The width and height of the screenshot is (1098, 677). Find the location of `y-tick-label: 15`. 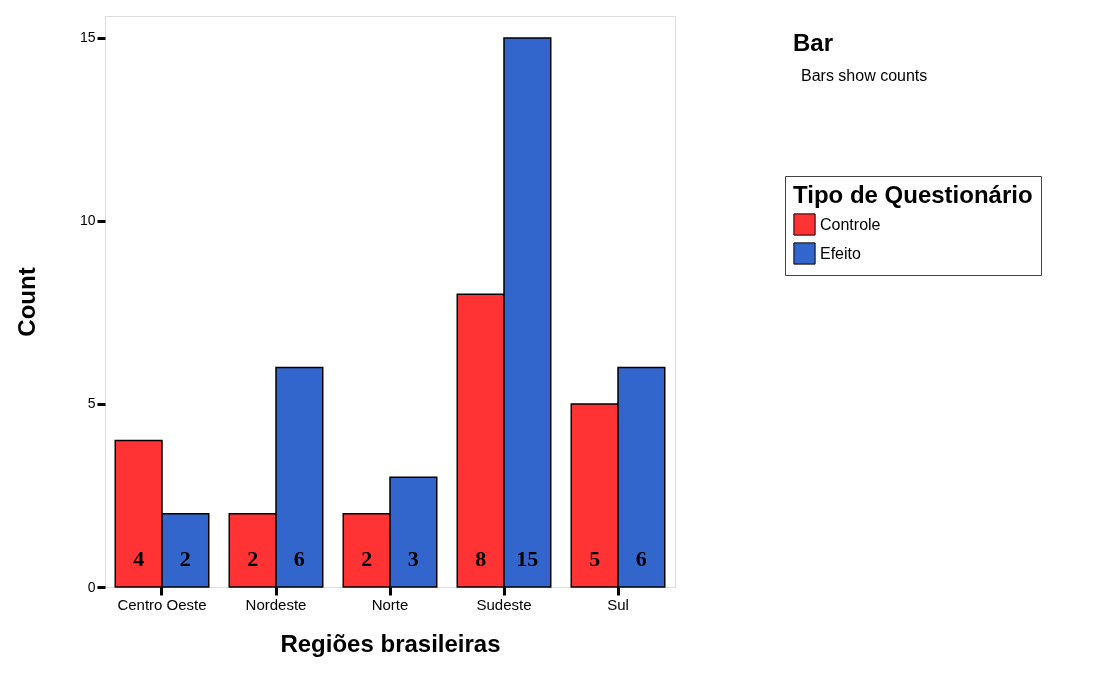

y-tick-label: 15 is located at coordinates (87, 37).